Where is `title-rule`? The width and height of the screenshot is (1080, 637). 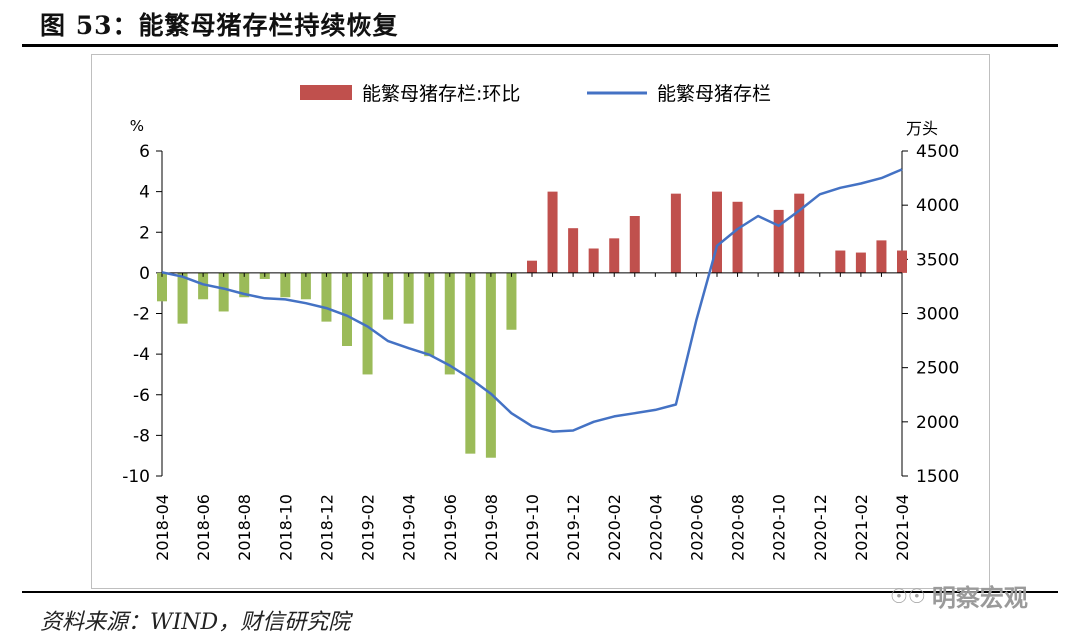 title-rule is located at coordinates (540, 45).